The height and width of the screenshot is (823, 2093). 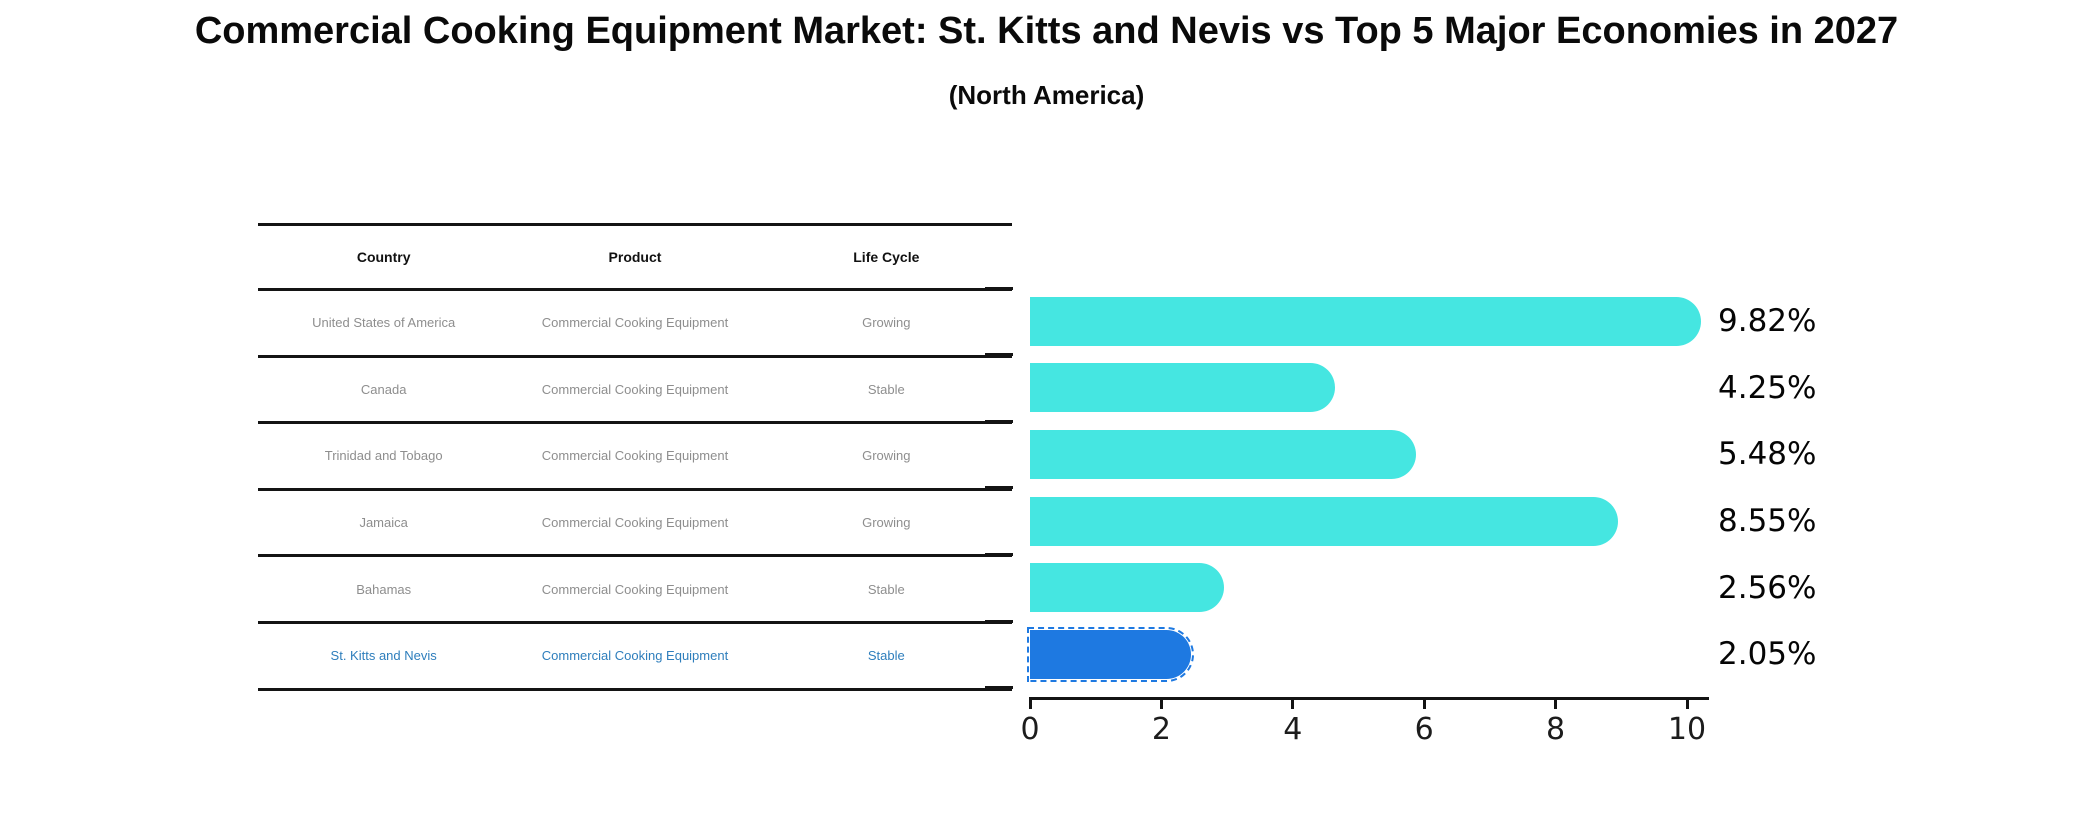 I want to click on bar-value-label: 8.55%, so click(x=1767, y=521).